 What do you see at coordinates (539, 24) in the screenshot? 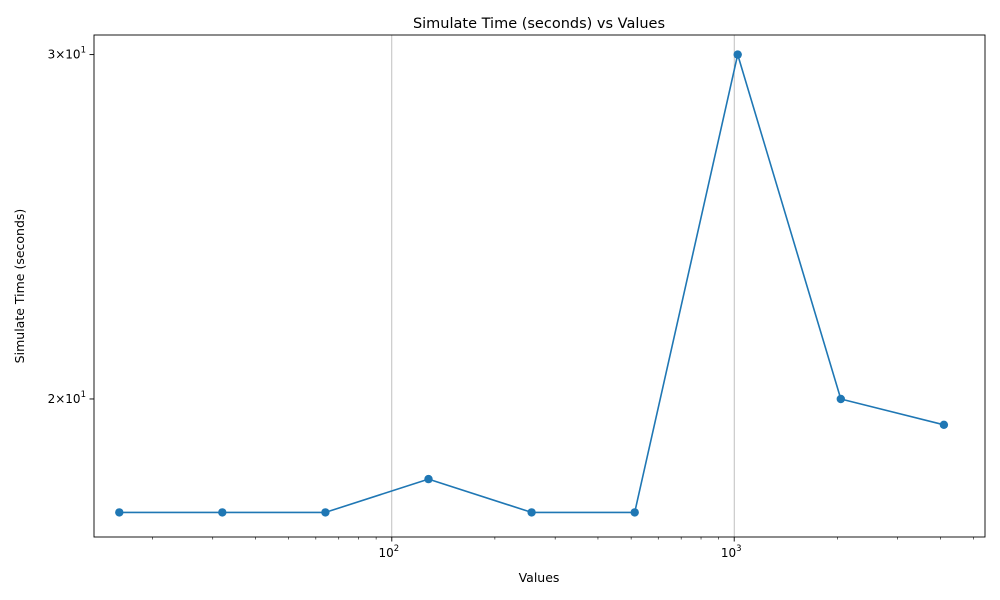
I see `chart-title: Simulate Time (seconds) vs Values` at bounding box center [539, 24].